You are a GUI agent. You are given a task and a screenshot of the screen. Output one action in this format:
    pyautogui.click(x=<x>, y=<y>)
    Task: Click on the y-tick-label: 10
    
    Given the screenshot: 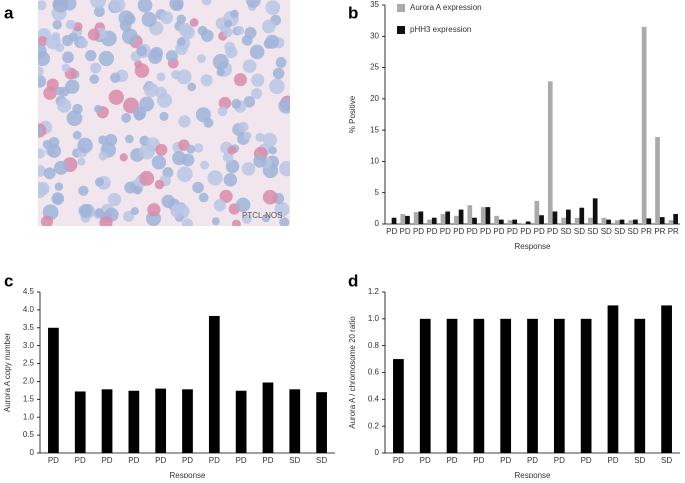 What is the action you would take?
    pyautogui.click(x=374, y=161)
    